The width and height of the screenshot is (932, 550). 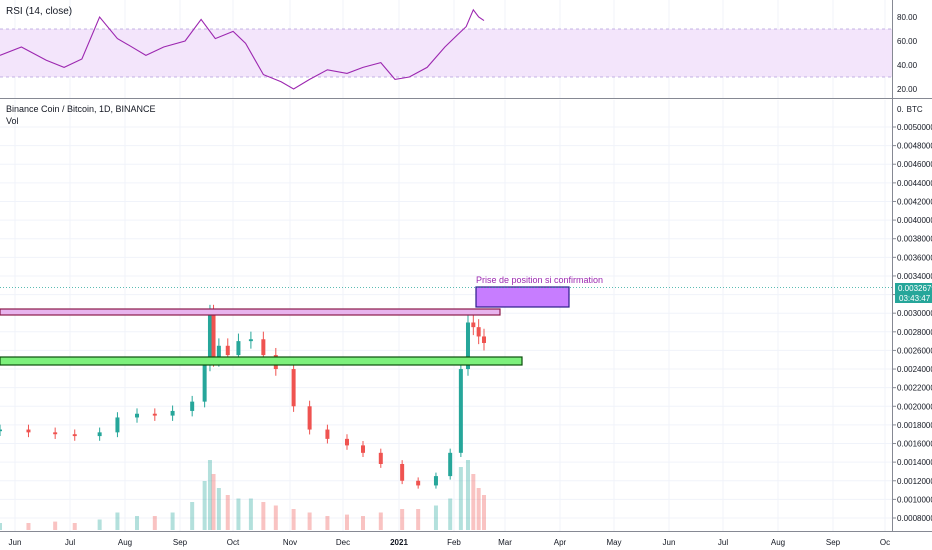 I want to click on price-tick-label: 0.0020000, so click(x=914, y=406).